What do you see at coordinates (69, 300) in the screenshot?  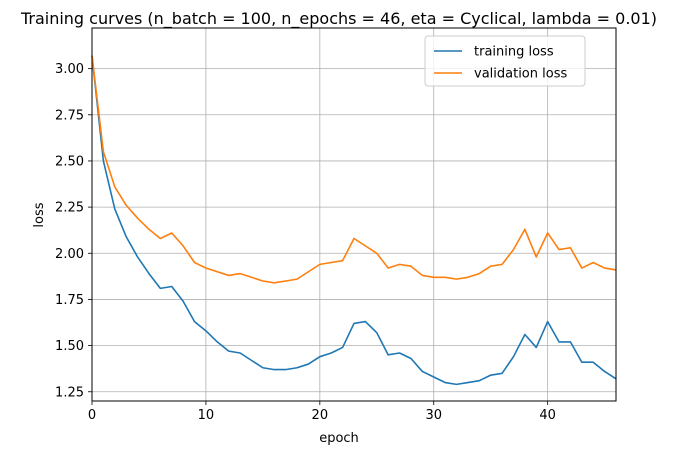 I see `y-tick-label: 1.75` at bounding box center [69, 300].